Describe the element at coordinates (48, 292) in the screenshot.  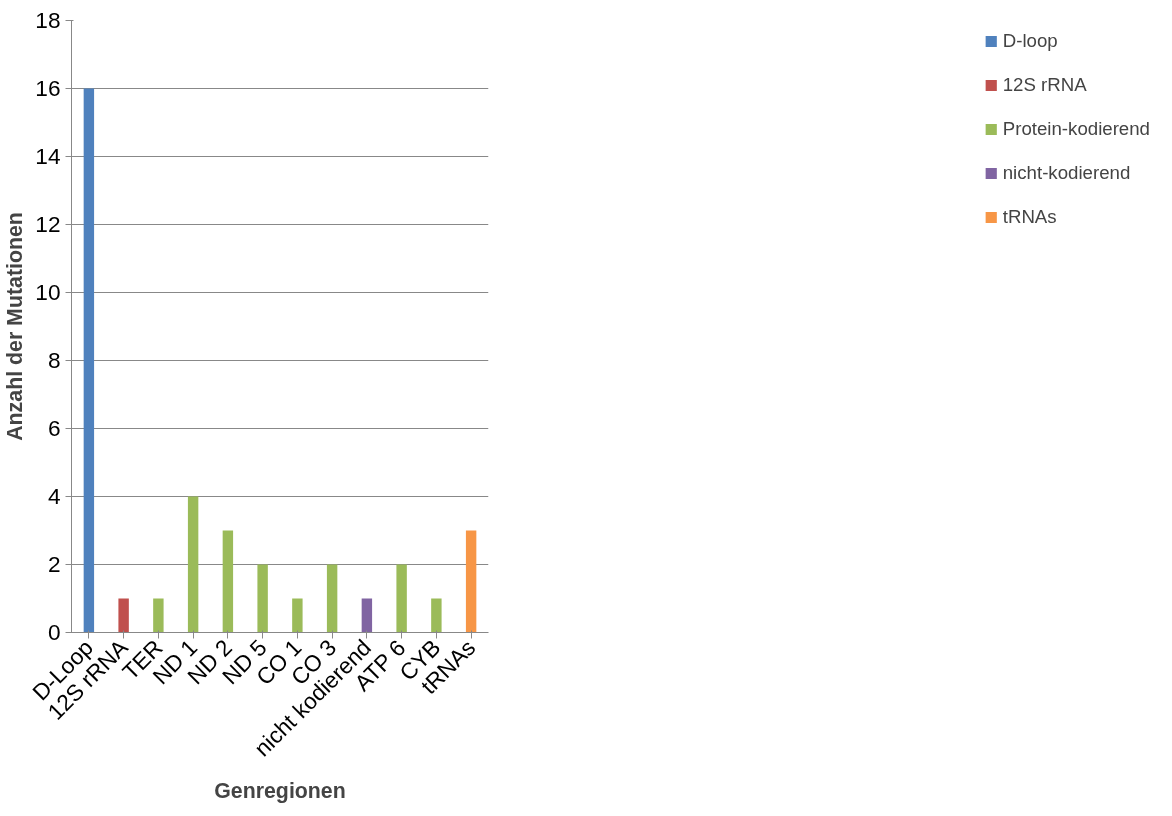
I see `y-tick-label: 10` at that location.